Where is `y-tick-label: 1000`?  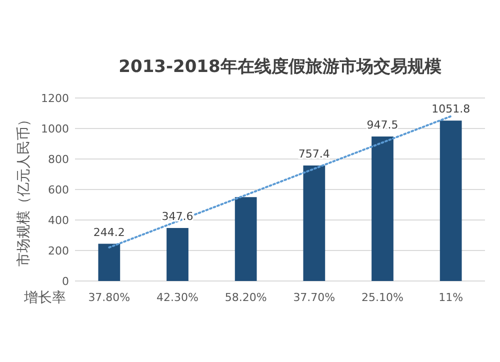
y-tick-label: 1000 is located at coordinates (55, 129).